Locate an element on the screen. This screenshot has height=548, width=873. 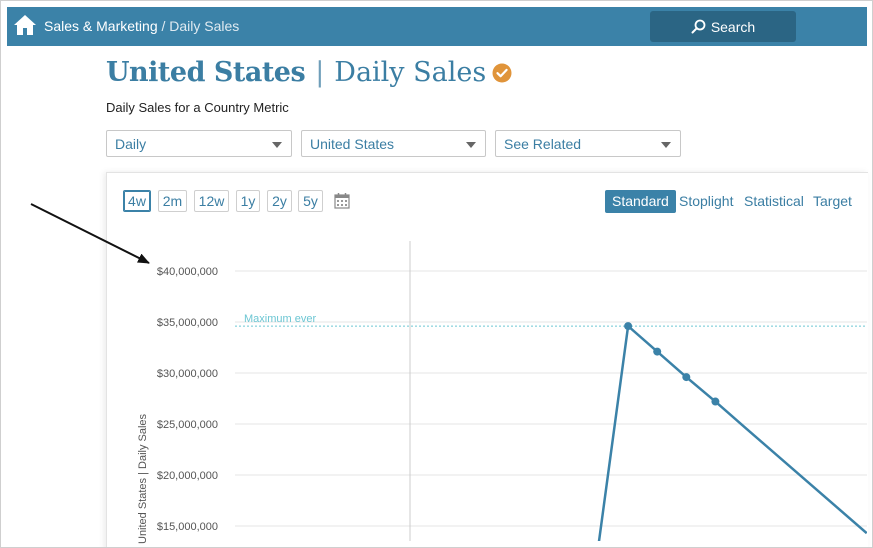
range-1y-button: 1y is located at coordinates (248, 201).